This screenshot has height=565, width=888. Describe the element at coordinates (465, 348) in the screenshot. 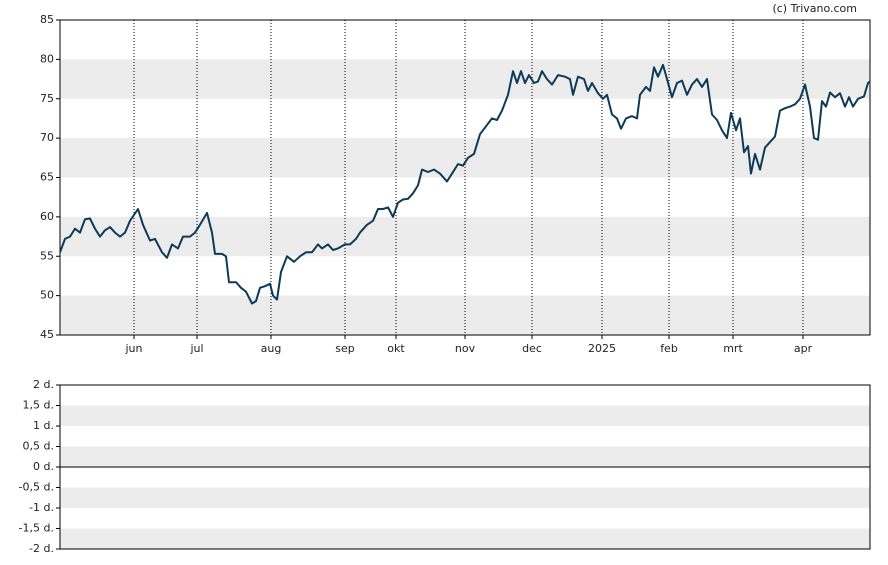

I see `x-tick-label: nov` at that location.